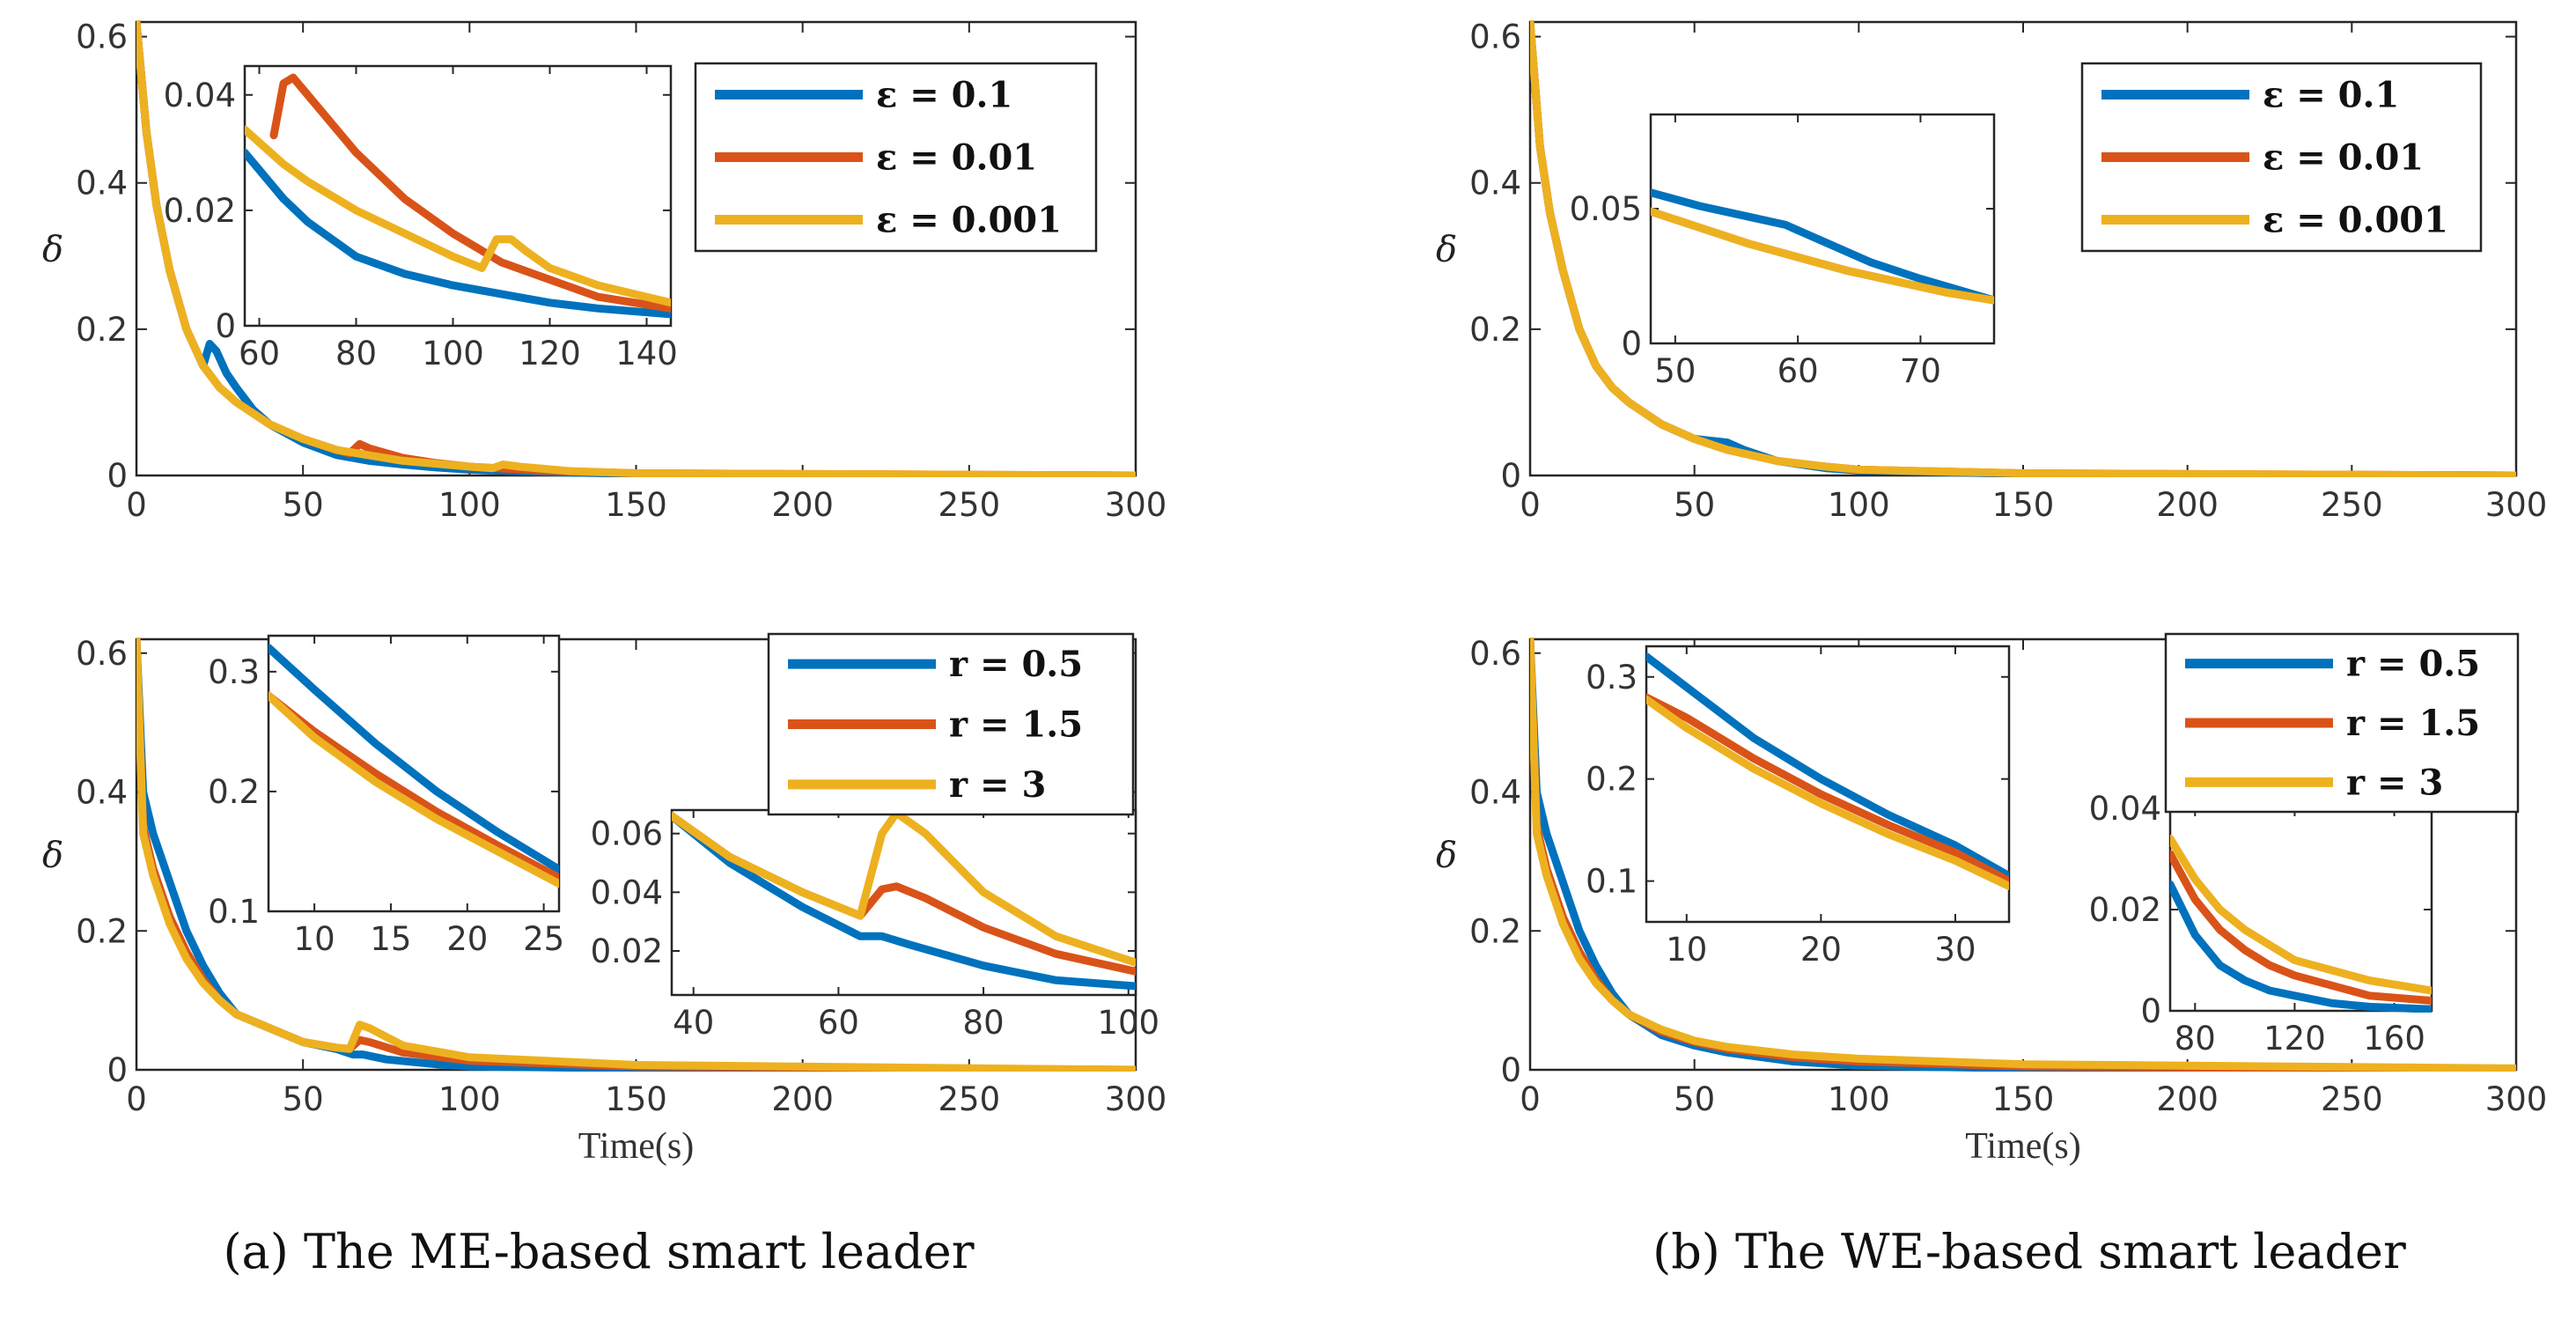  Describe the element at coordinates (2331, 95) in the screenshot. I see `b-top-legend-label: ε = 0.1` at that location.